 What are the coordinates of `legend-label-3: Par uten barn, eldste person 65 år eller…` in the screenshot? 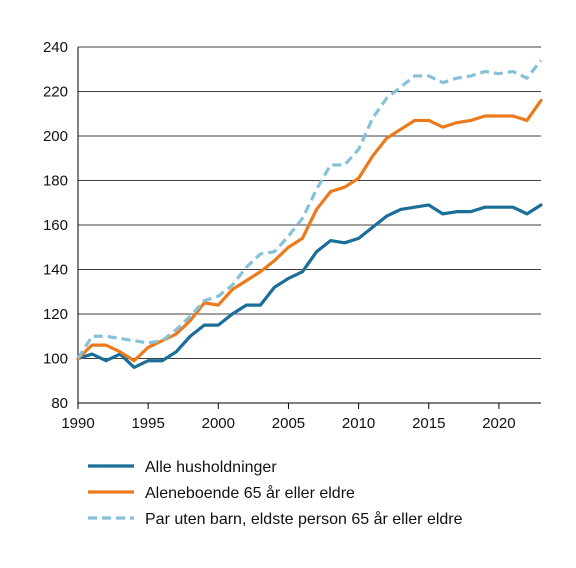 It's located at (304, 519).